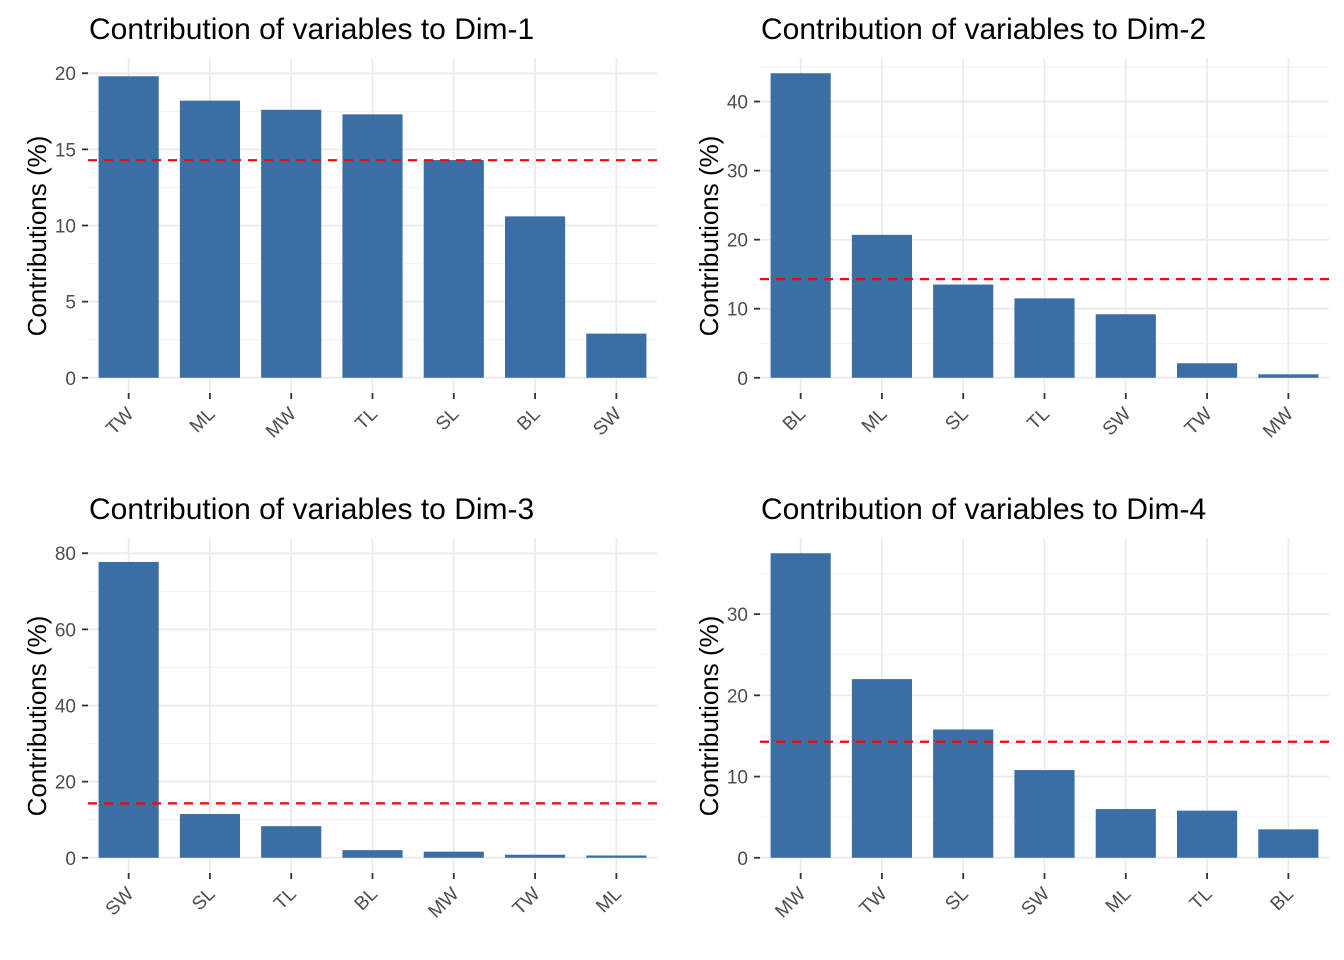 Image resolution: width=1344 pixels, height=960 pixels. Describe the element at coordinates (311, 29) in the screenshot. I see `chart-title: Contribution of variables to Dim-1` at that location.